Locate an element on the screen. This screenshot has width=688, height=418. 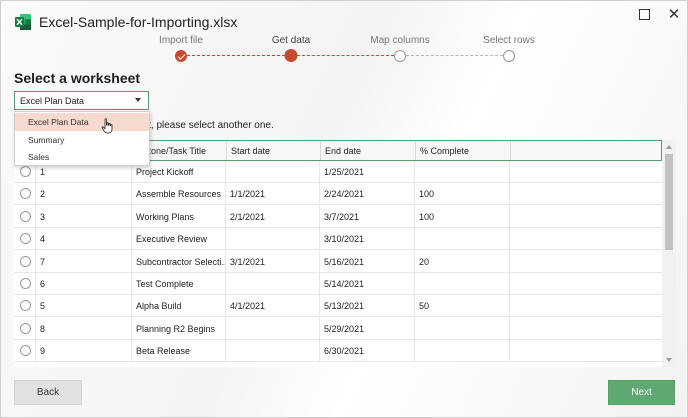
worksheet-hint: not, please select another one. is located at coordinates (205, 125).